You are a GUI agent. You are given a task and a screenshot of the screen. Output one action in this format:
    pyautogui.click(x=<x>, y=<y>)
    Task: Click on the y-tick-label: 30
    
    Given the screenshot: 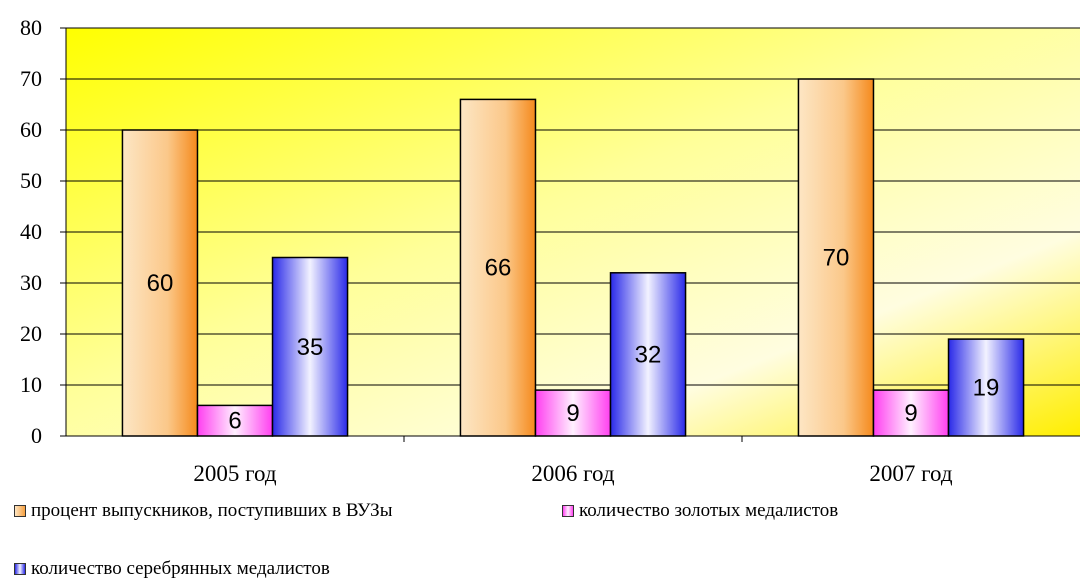 What is the action you would take?
    pyautogui.click(x=31, y=282)
    